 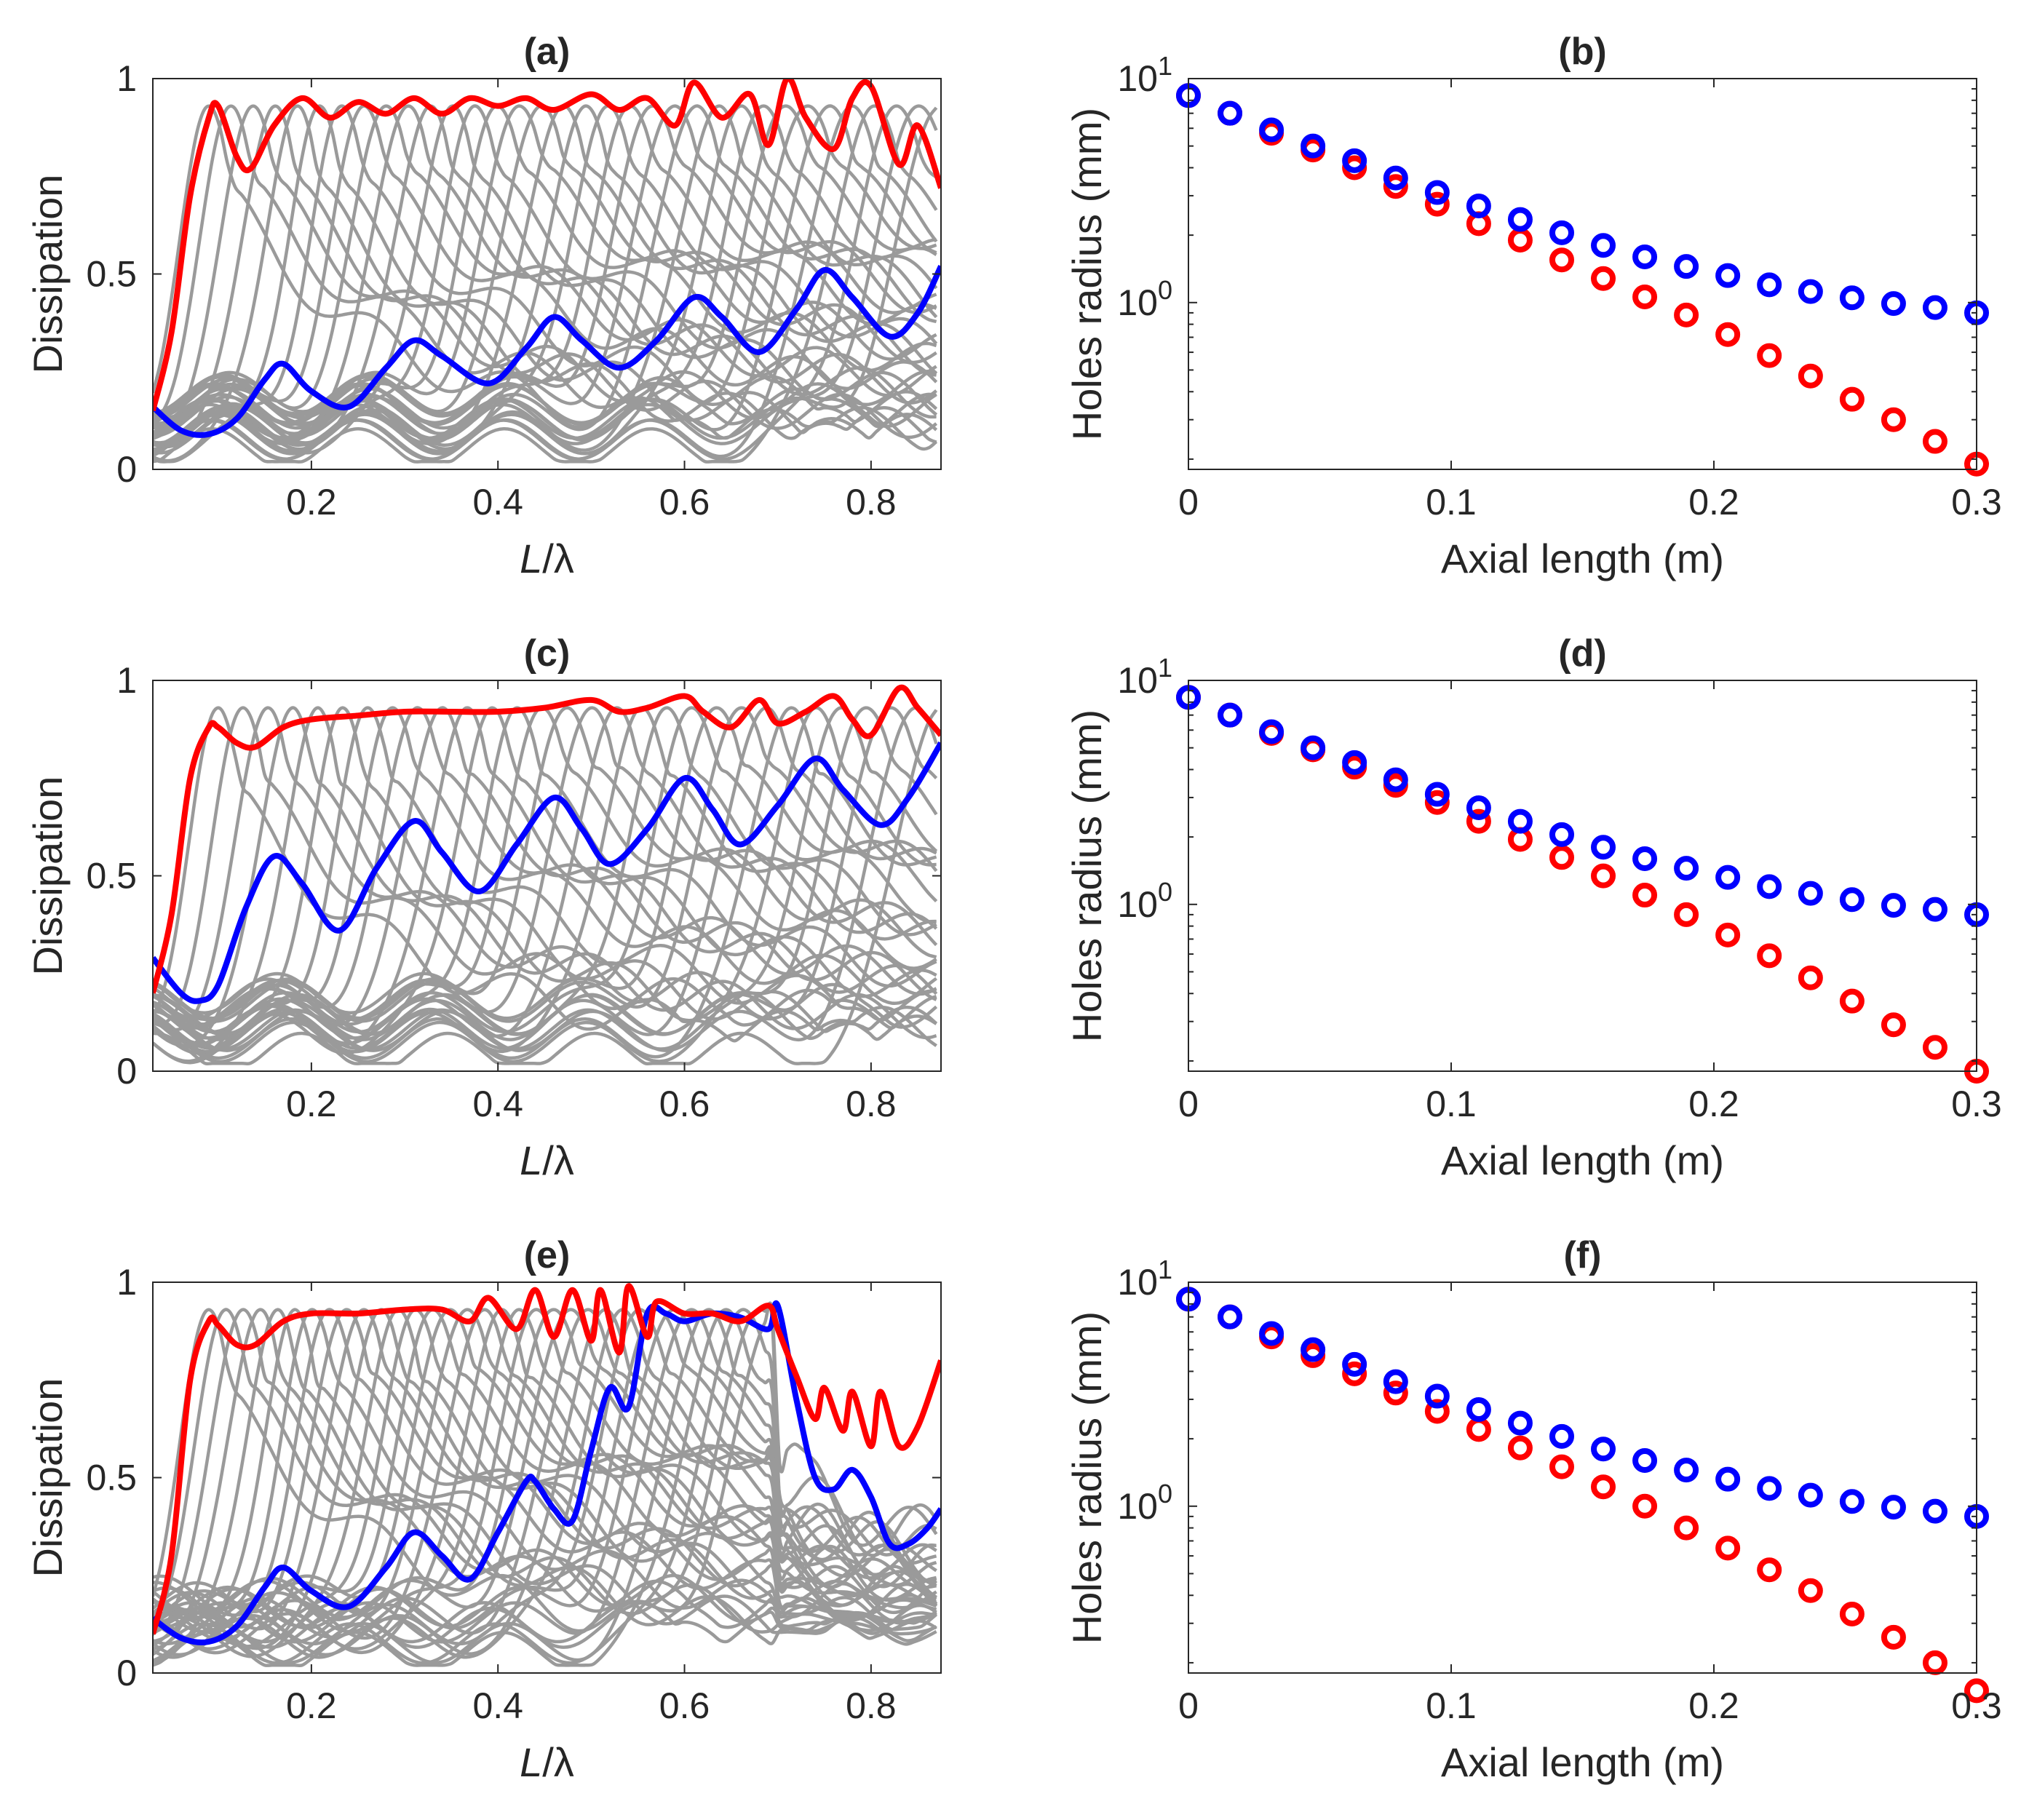 What do you see at coordinates (111, 876) in the screenshot?
I see `y-tick-label: 0.5` at bounding box center [111, 876].